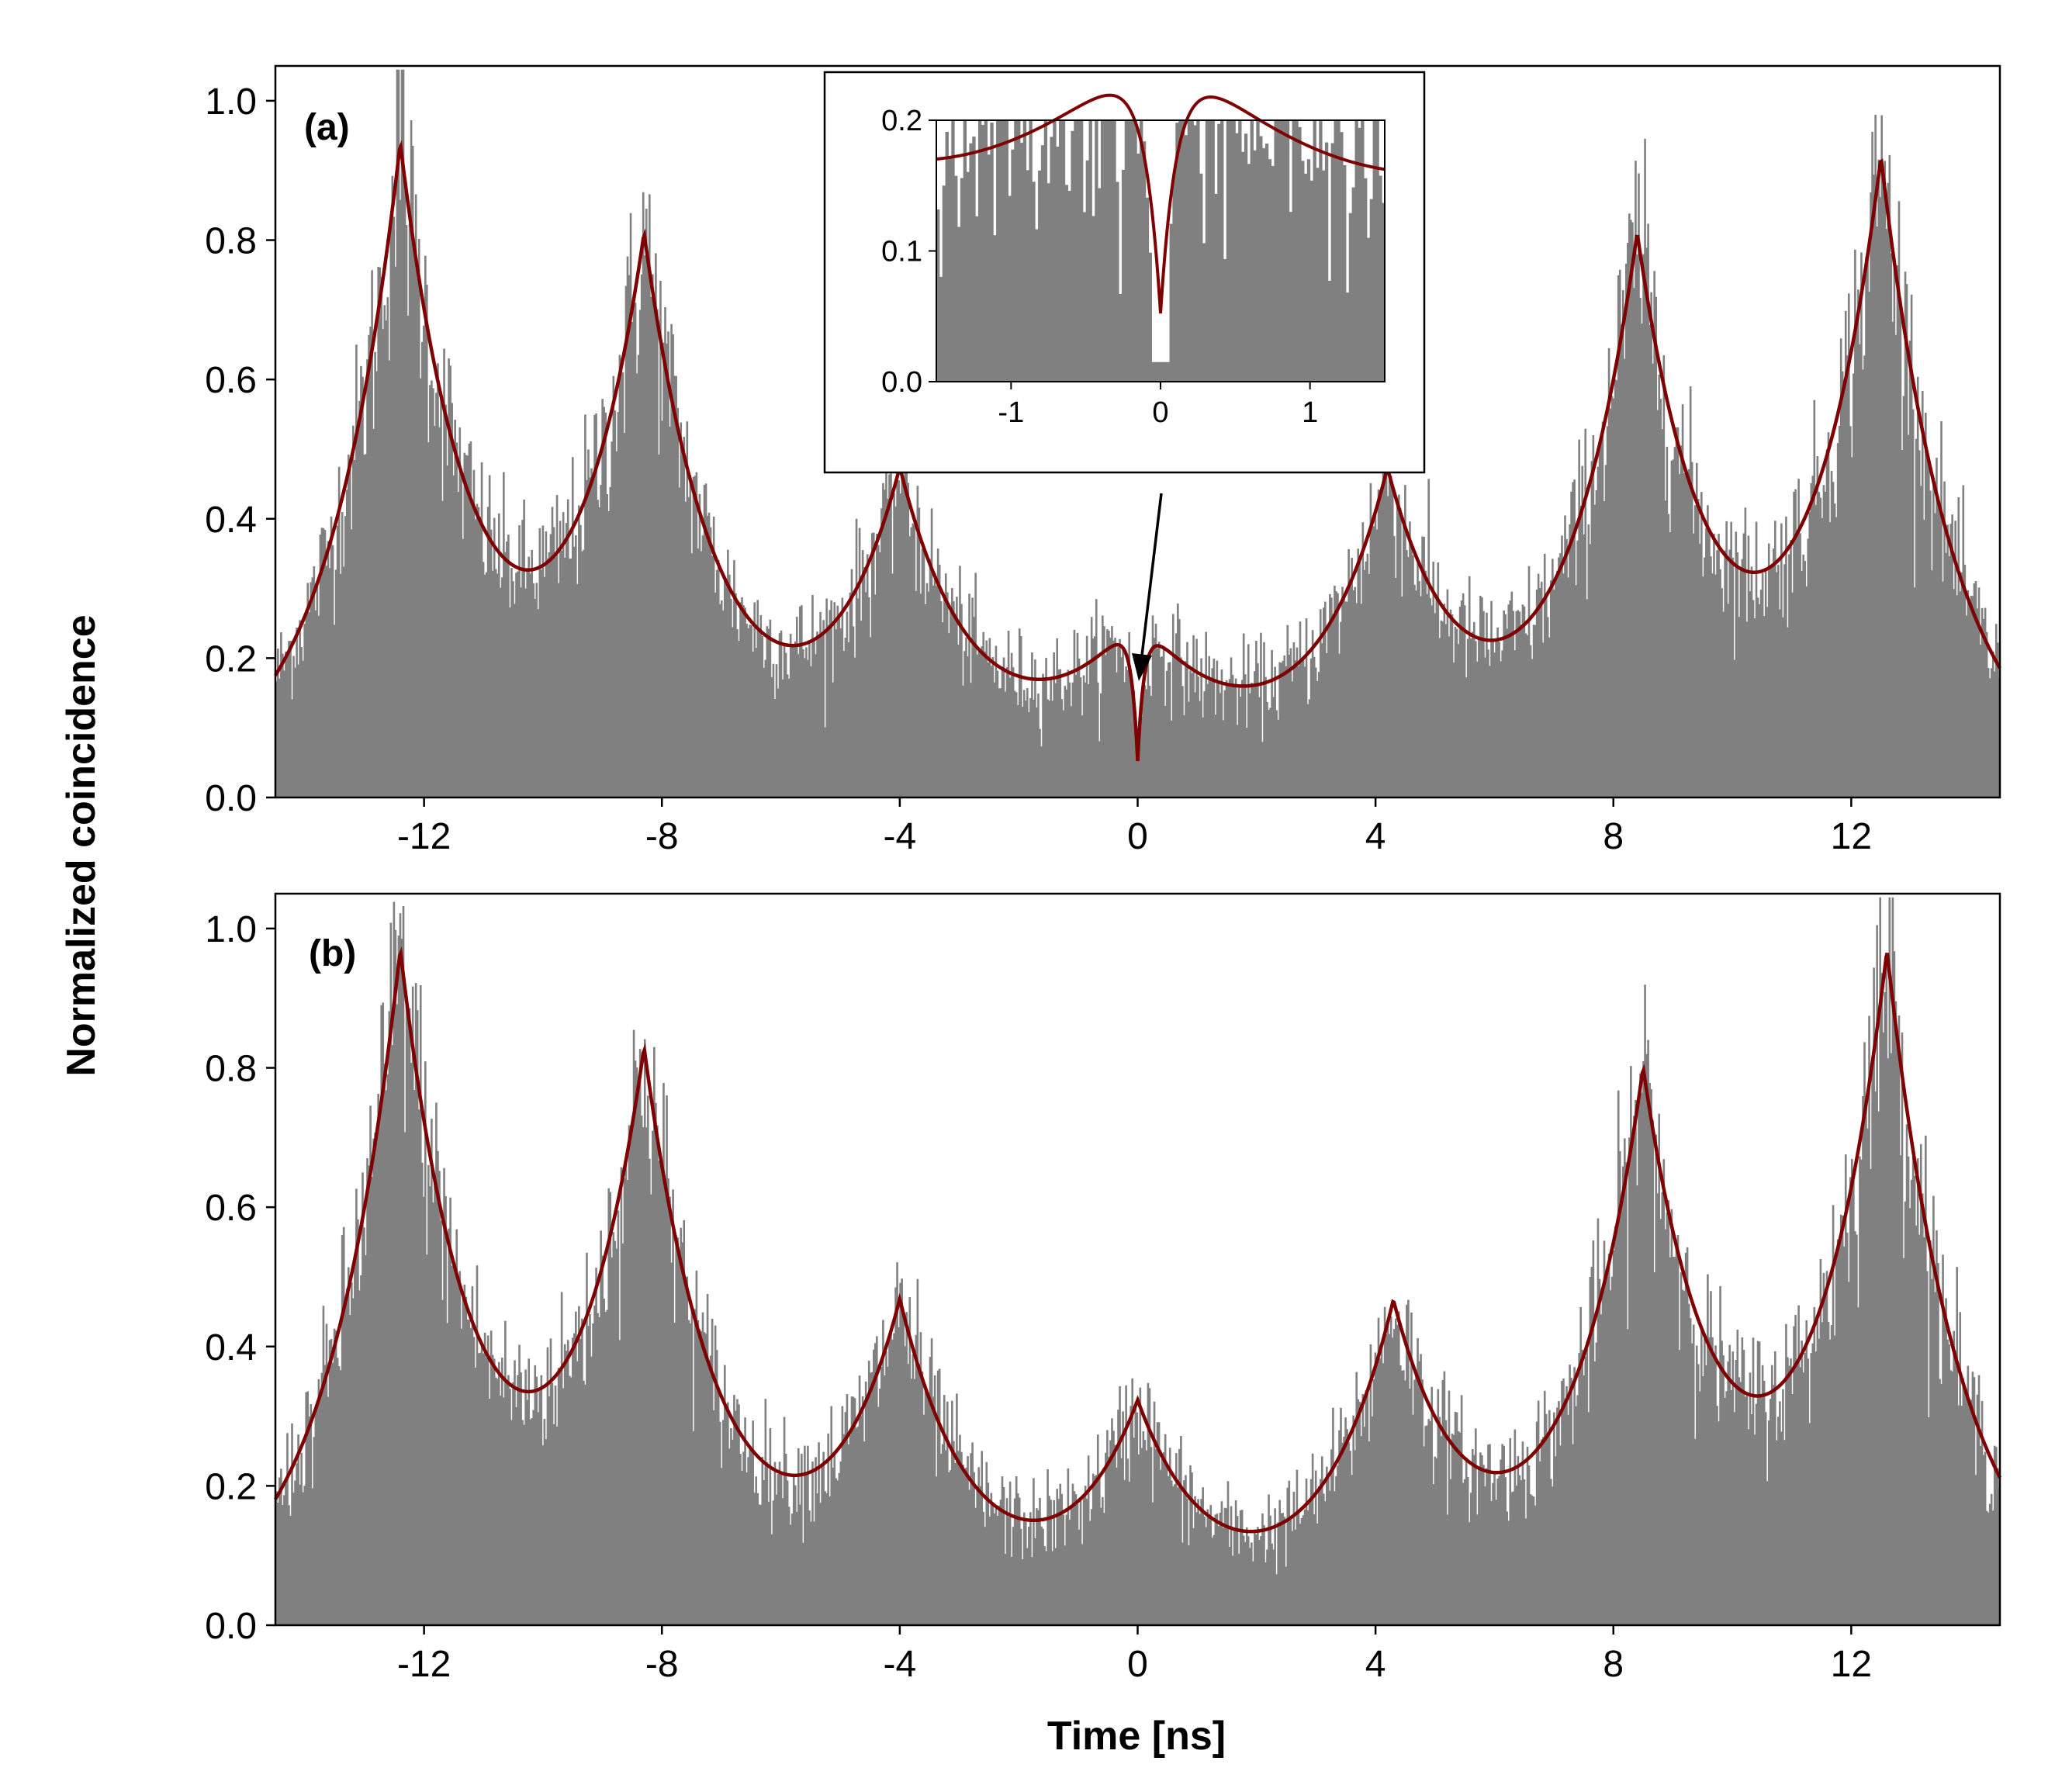 The height and width of the screenshot is (1792, 2048). I want to click on y-tick-label: 0.2, so click(231, 659).